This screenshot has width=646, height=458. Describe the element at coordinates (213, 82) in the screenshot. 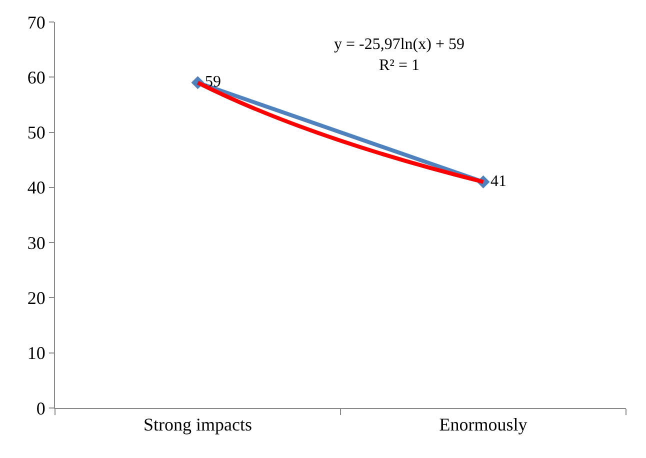

I see `data-label: 59` at that location.